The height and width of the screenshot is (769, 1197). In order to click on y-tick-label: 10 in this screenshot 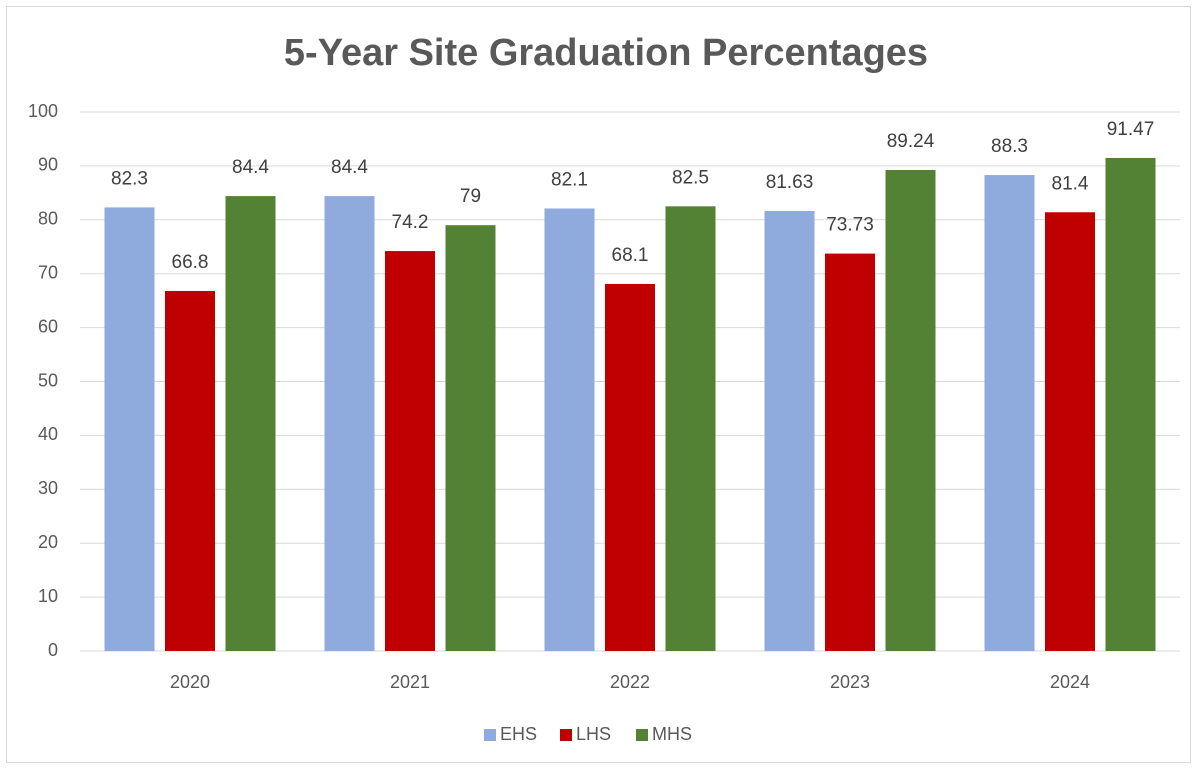, I will do `click(48, 596)`.